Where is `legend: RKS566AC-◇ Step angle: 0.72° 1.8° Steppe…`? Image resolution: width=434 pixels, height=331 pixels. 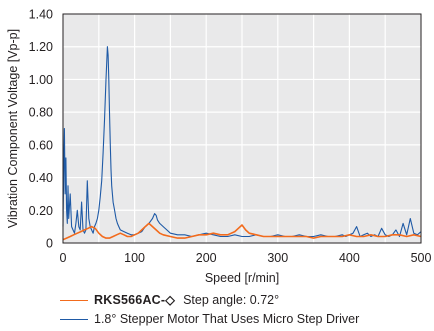 legend: RKS566AC-◇ Step angle: 0.72° 1.8° Steppe… is located at coordinates (209, 310).